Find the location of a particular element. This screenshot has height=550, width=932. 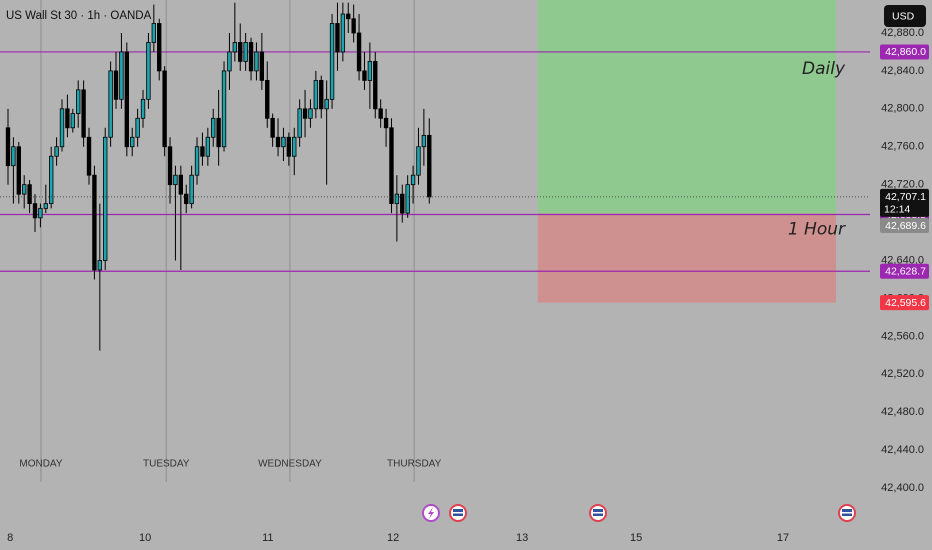

last-price-label: 42,707.1 is located at coordinates (905, 197).